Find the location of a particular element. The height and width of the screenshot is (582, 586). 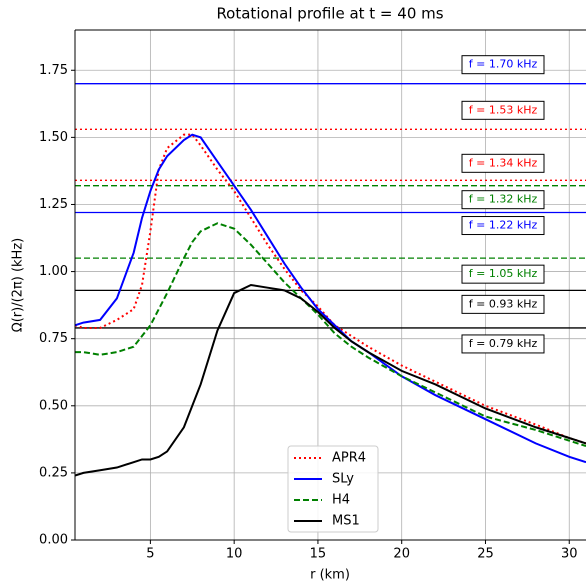

x-tick-label: 30 is located at coordinates (569, 554).